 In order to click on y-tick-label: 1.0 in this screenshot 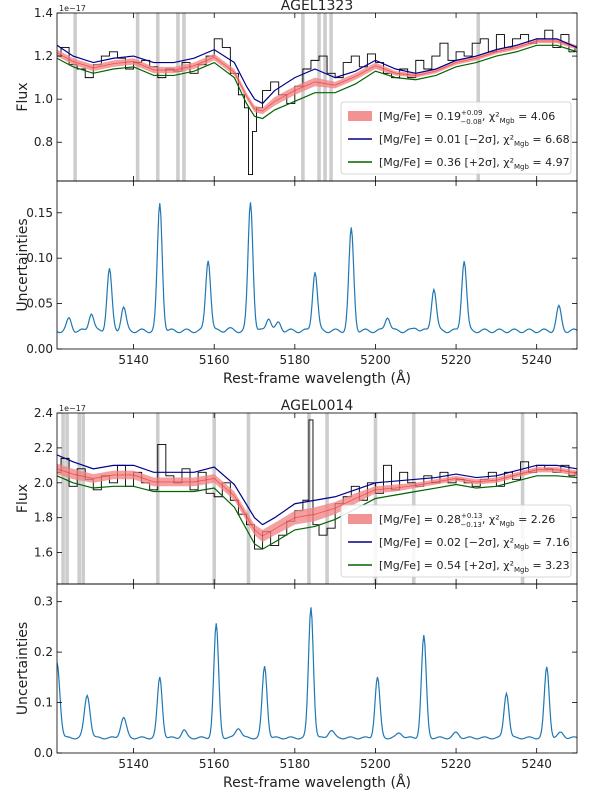, I will do `click(43, 99)`.